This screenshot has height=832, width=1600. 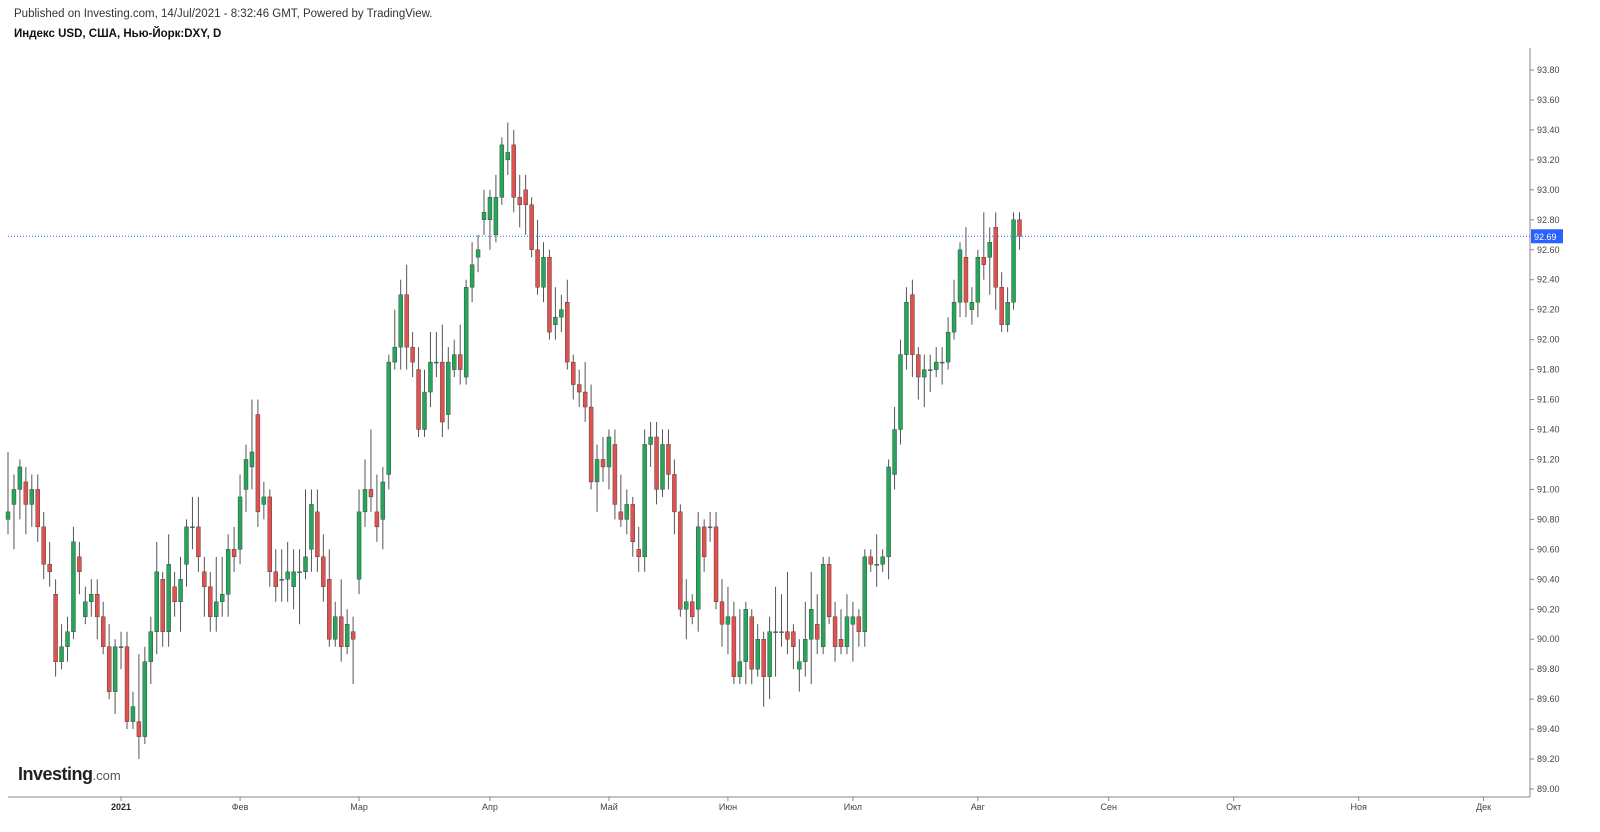 What do you see at coordinates (1548, 639) in the screenshot?
I see `price-tick-label: 90.00` at bounding box center [1548, 639].